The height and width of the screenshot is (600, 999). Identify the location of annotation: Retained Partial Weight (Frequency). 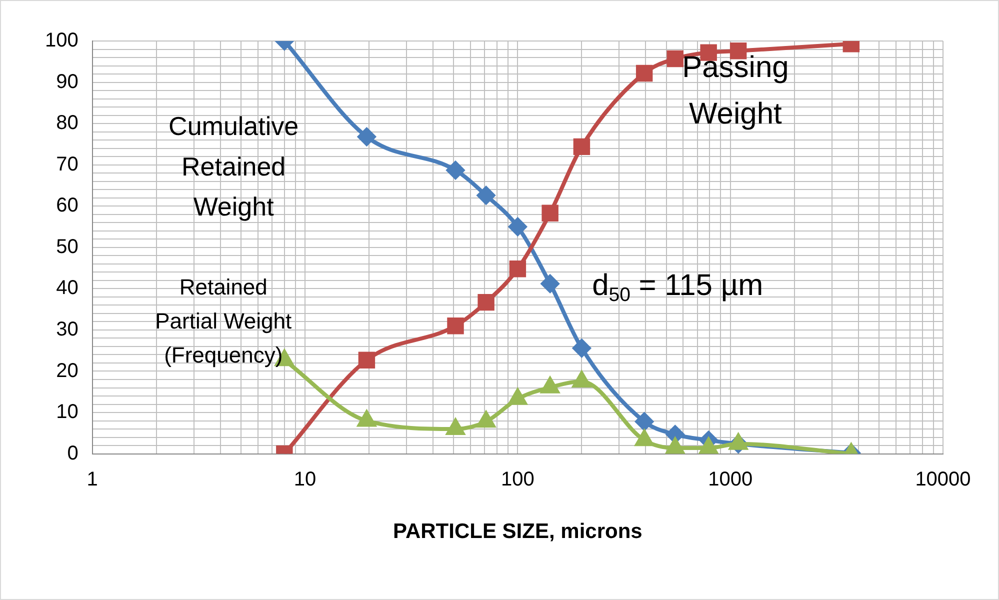
(223, 321).